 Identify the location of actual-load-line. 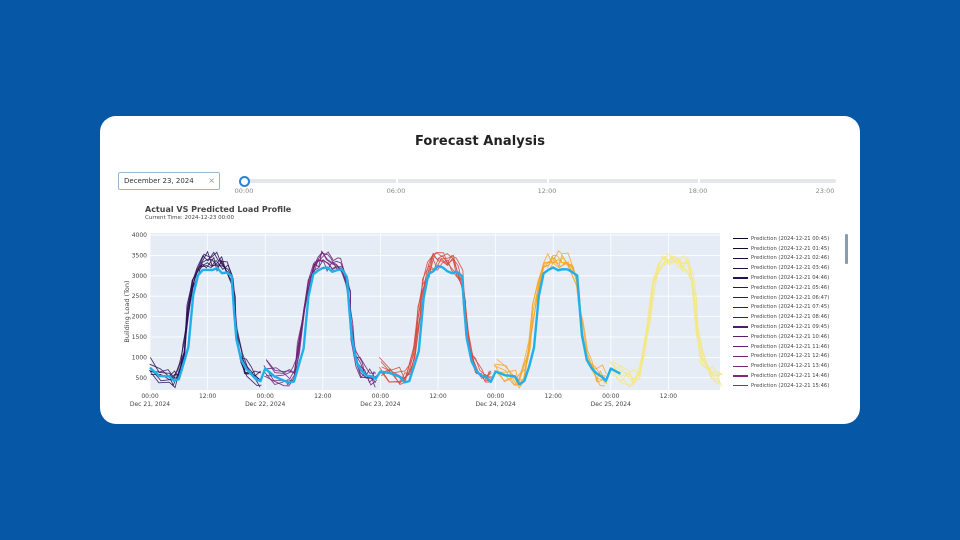
(385, 325).